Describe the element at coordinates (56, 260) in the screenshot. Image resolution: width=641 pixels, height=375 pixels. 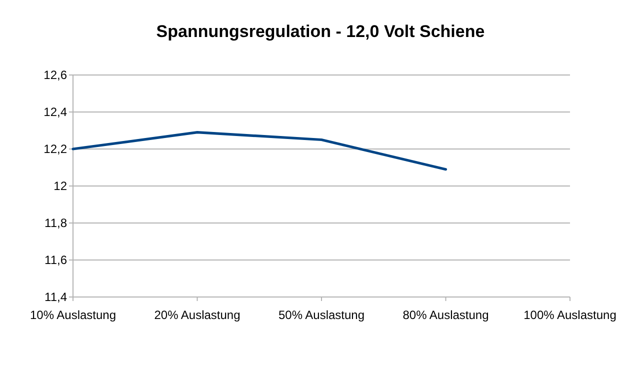
I see `y-tick-label: 11,6` at that location.